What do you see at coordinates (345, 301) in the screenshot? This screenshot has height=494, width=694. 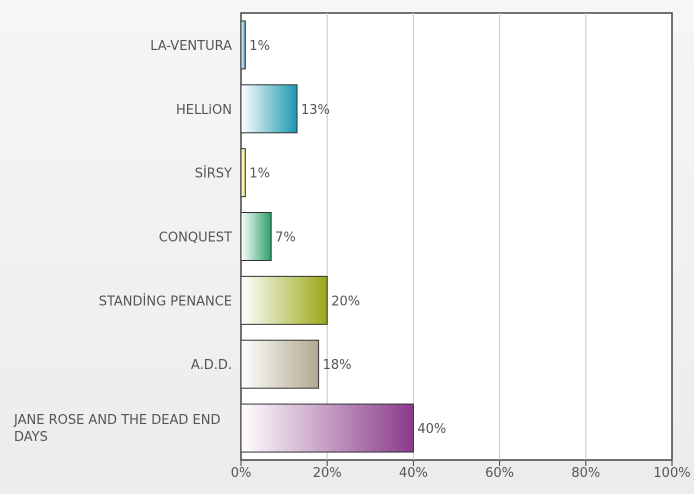 I see `bar-value-label: 20%` at bounding box center [345, 301].